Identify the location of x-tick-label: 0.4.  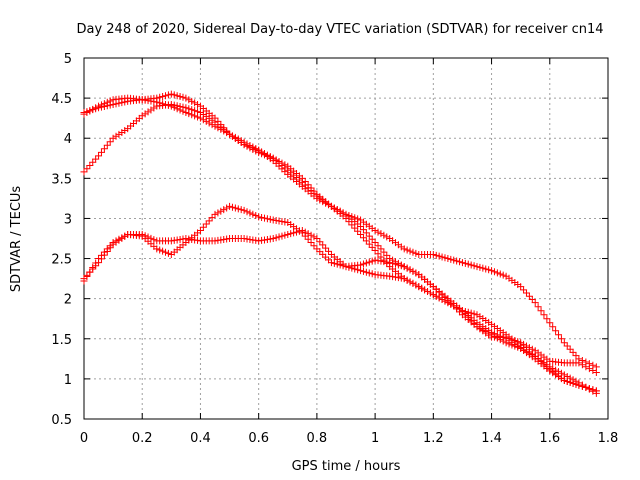
(200, 438).